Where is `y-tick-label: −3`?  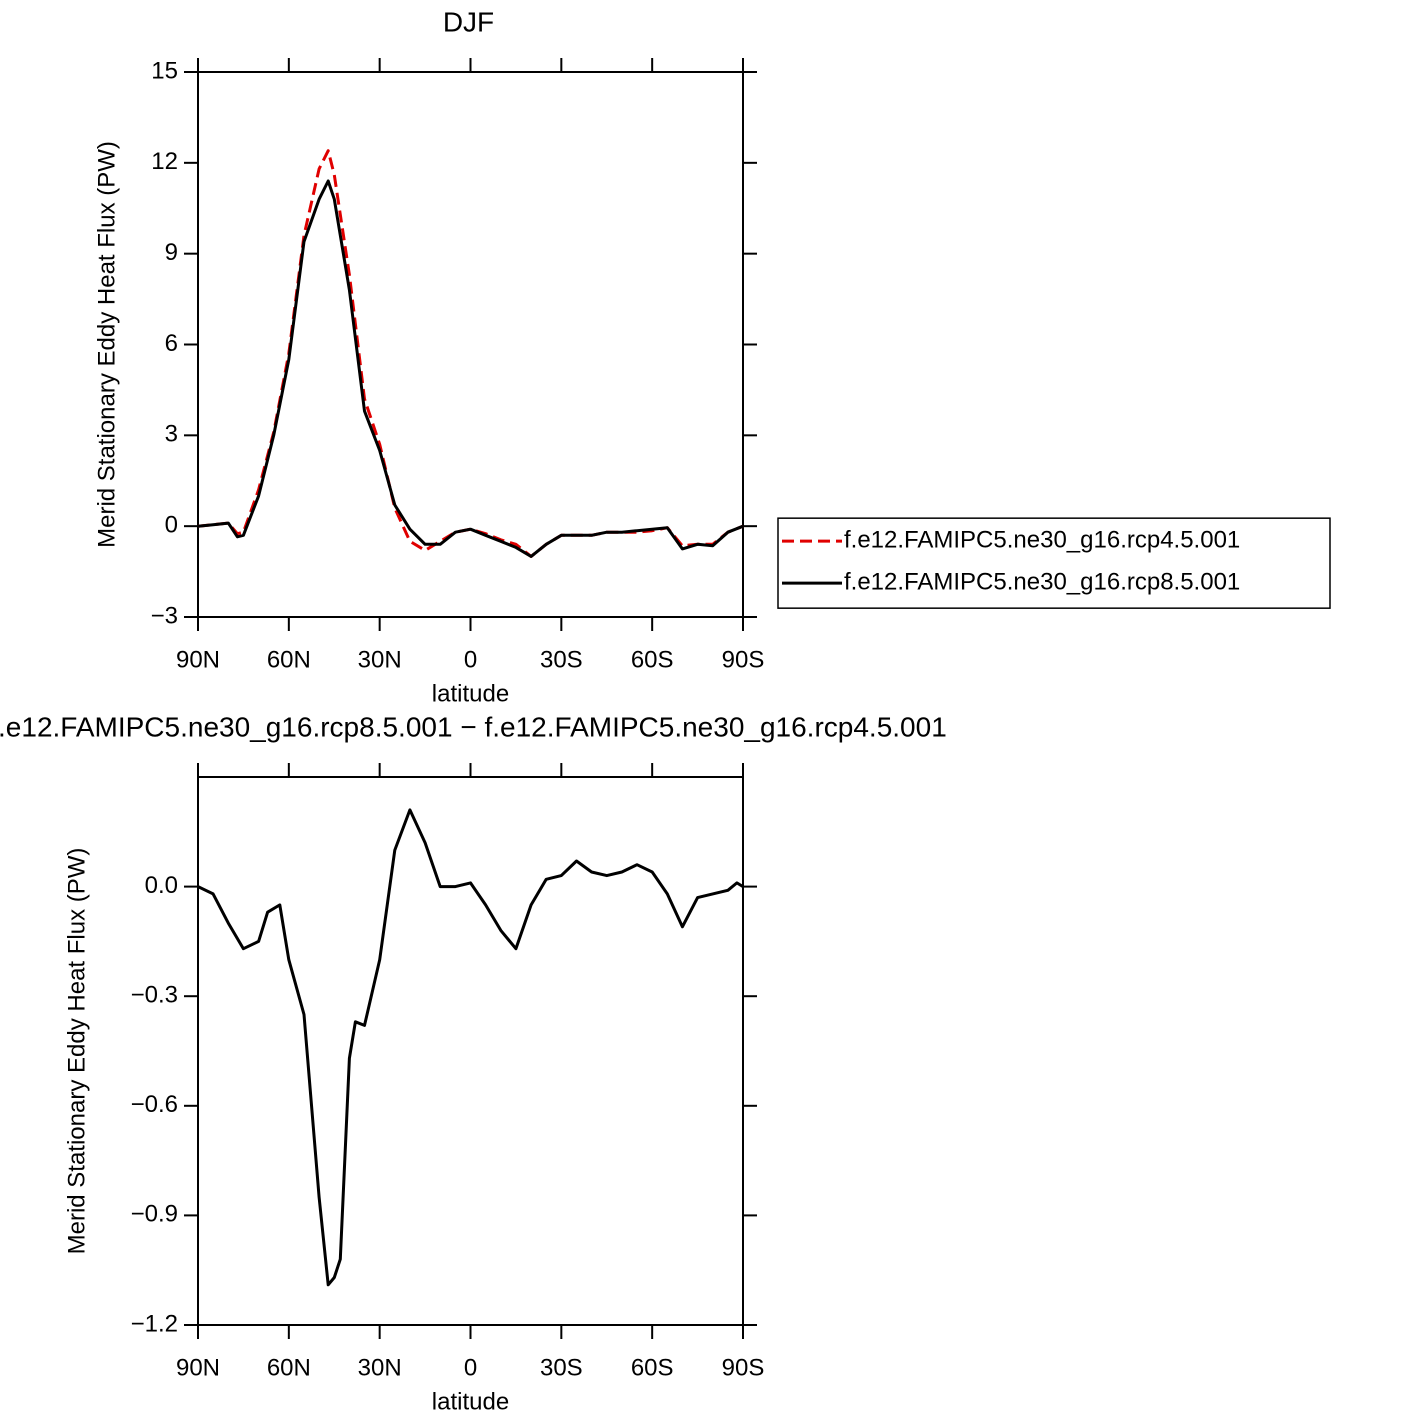
y-tick-label: −3 is located at coordinates (164, 615).